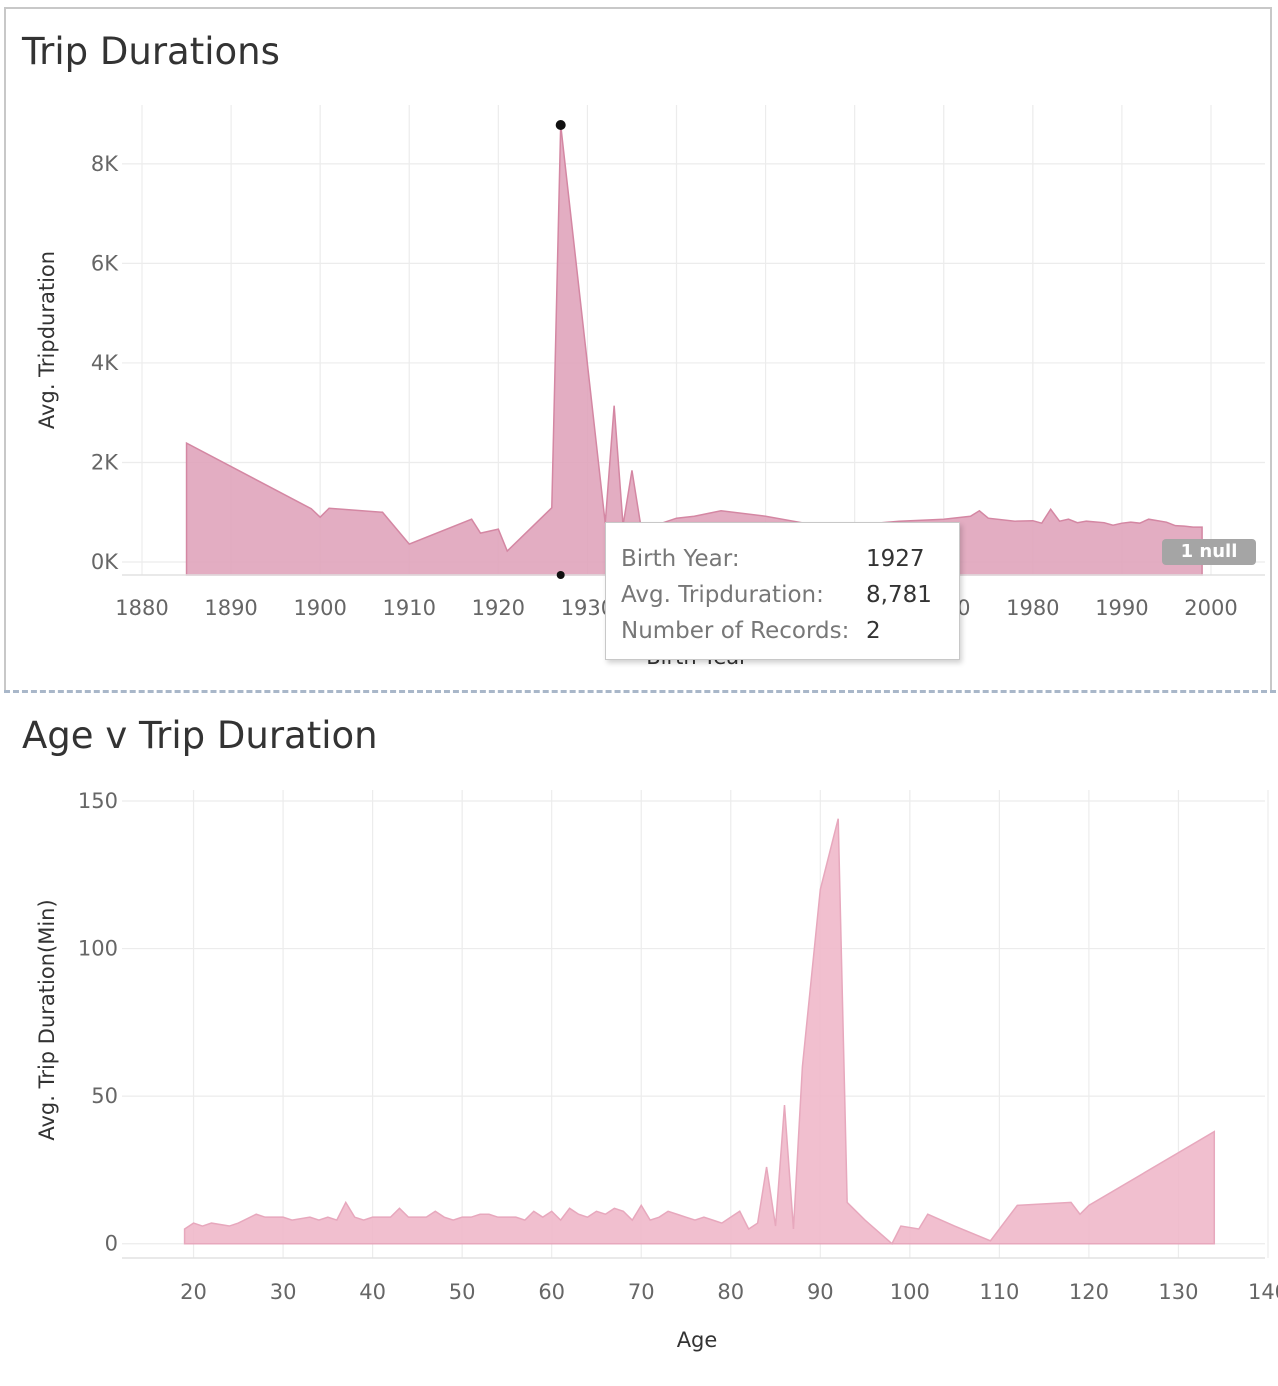 This screenshot has height=1386, width=1278. What do you see at coordinates (47, 340) in the screenshot?
I see `y-axis-title: Avg. Tripduration` at bounding box center [47, 340].